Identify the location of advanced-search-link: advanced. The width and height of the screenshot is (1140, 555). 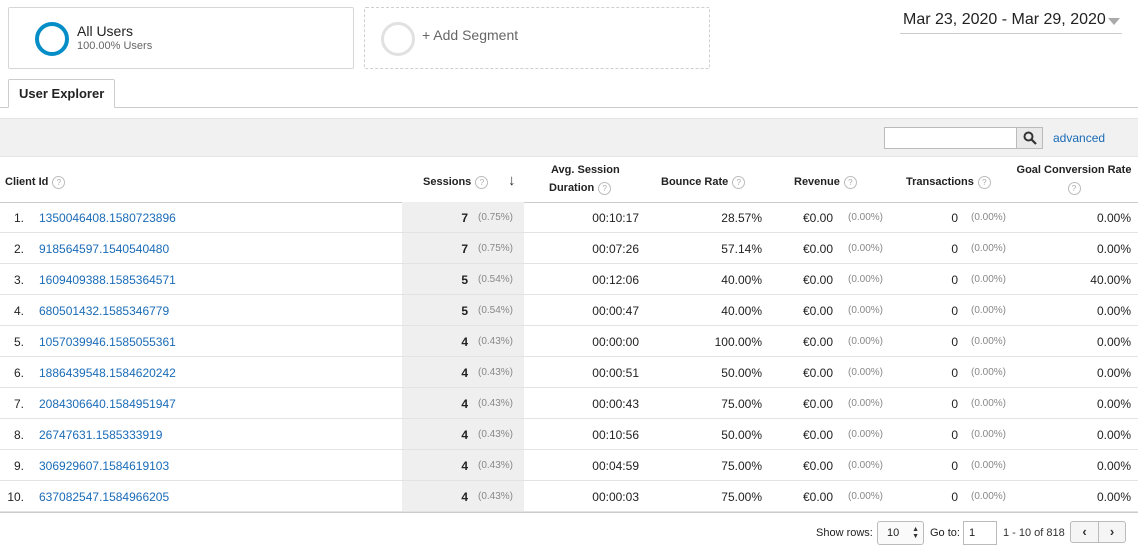
(1079, 138).